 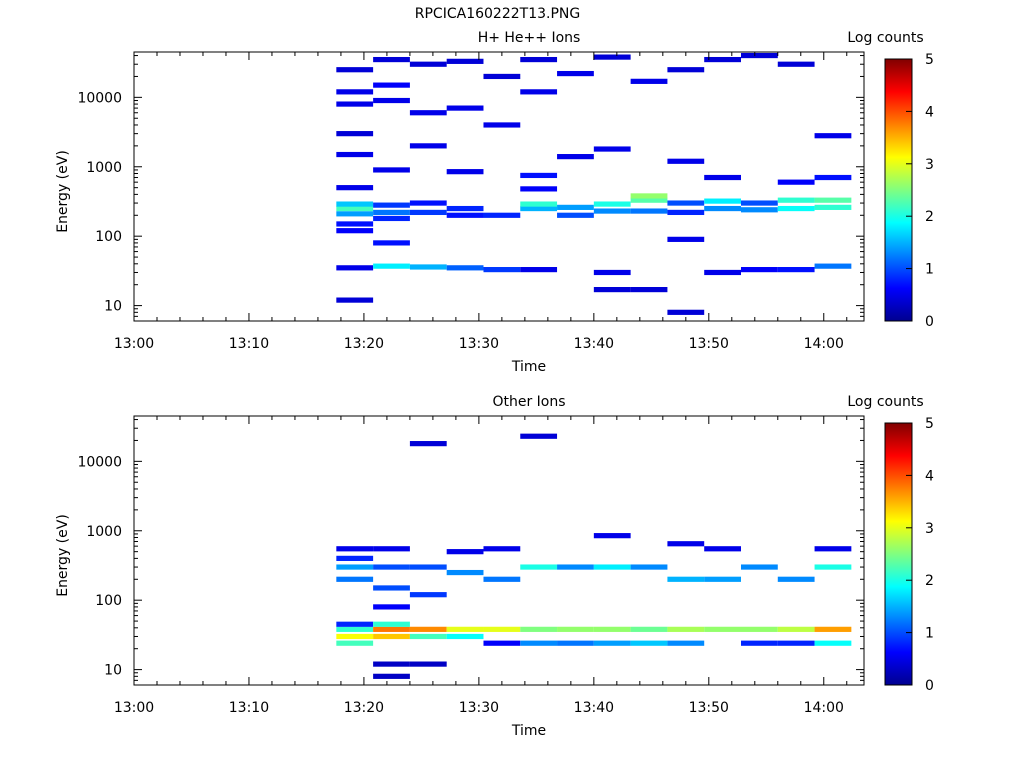 I want to click on y-tick-label: 10000, so click(x=99, y=462).